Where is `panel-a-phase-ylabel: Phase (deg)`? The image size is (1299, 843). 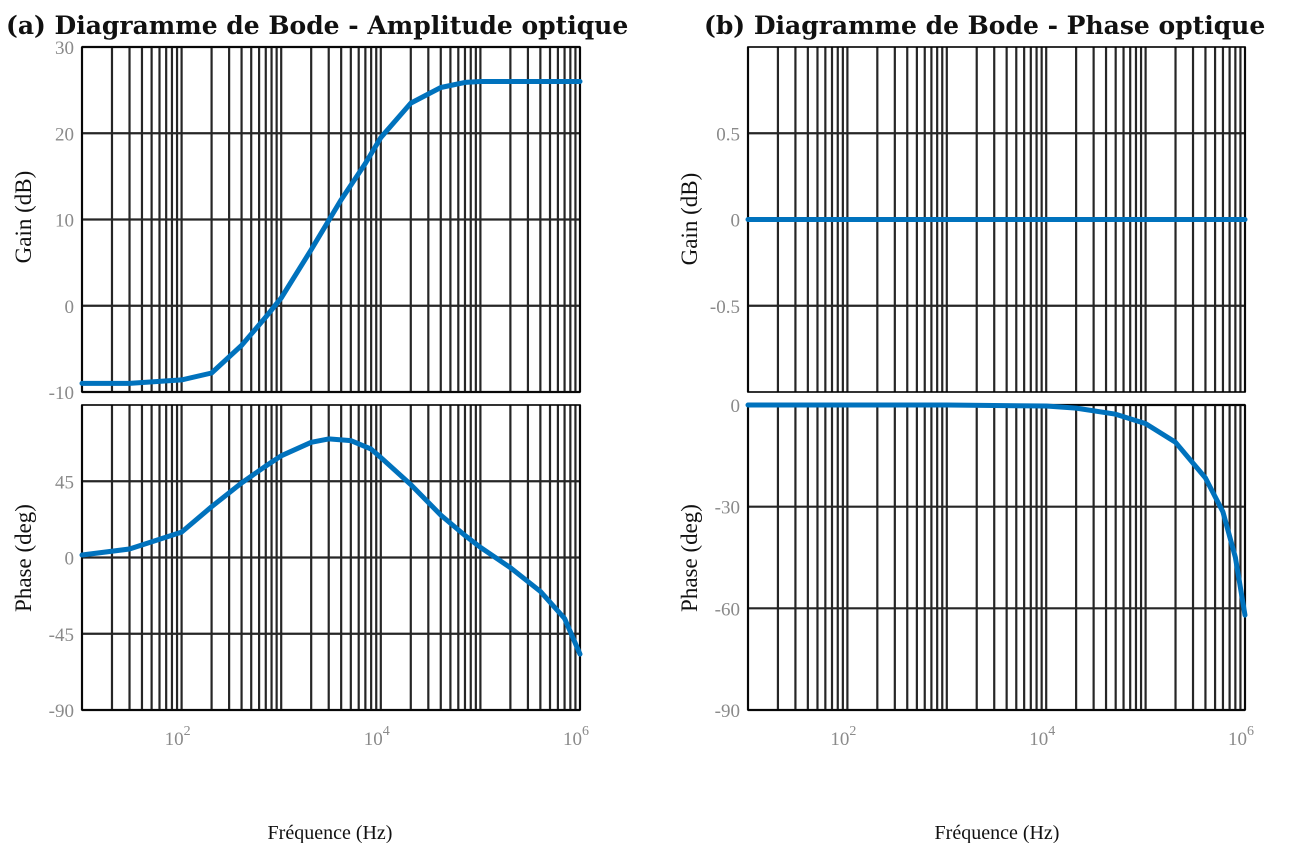 panel-a-phase-ylabel: Phase (deg) is located at coordinates (23, 558).